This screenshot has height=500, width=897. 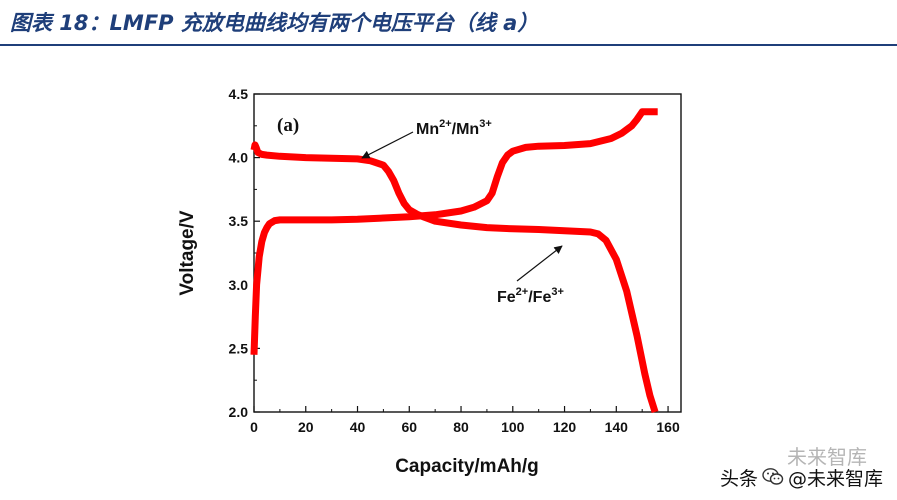 I want to click on y-axis-title: Voltage/V, so click(x=187, y=252).